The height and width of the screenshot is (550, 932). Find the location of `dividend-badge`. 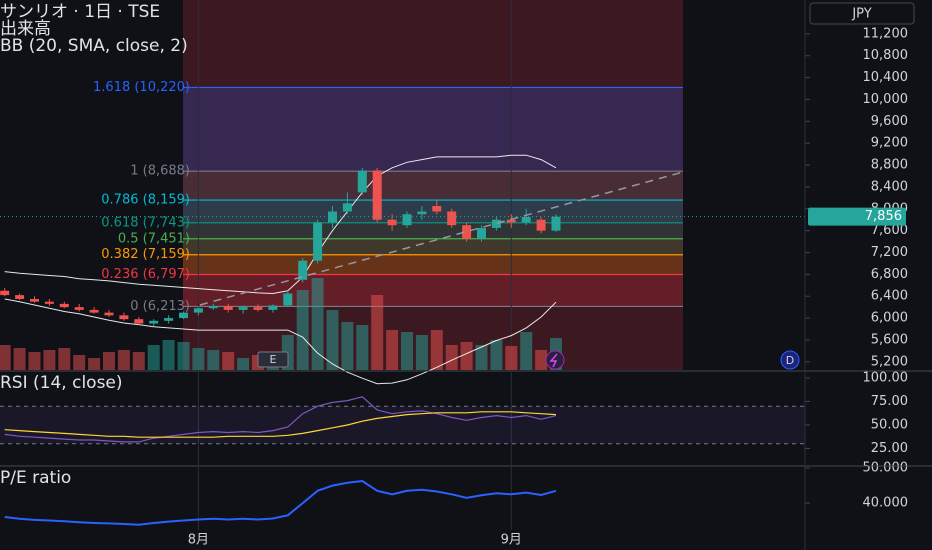

dividend-badge is located at coordinates (790, 360).